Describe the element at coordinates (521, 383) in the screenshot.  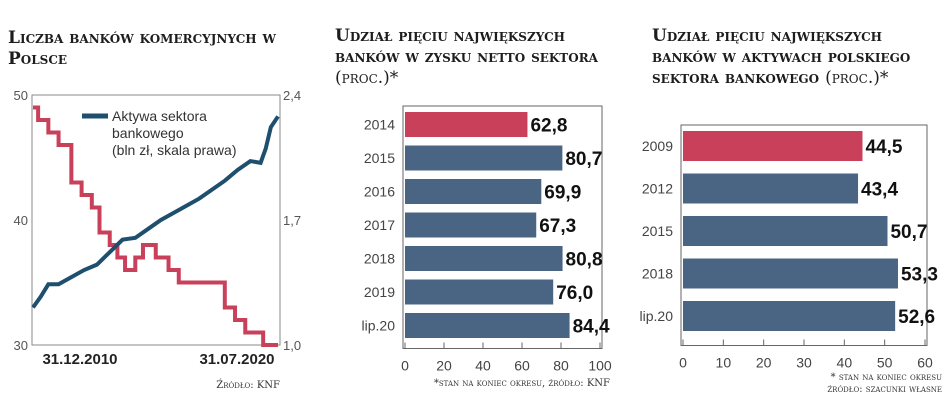
I see `chart2-note: *stan na koniec okresu, źródło: KNF` at that location.